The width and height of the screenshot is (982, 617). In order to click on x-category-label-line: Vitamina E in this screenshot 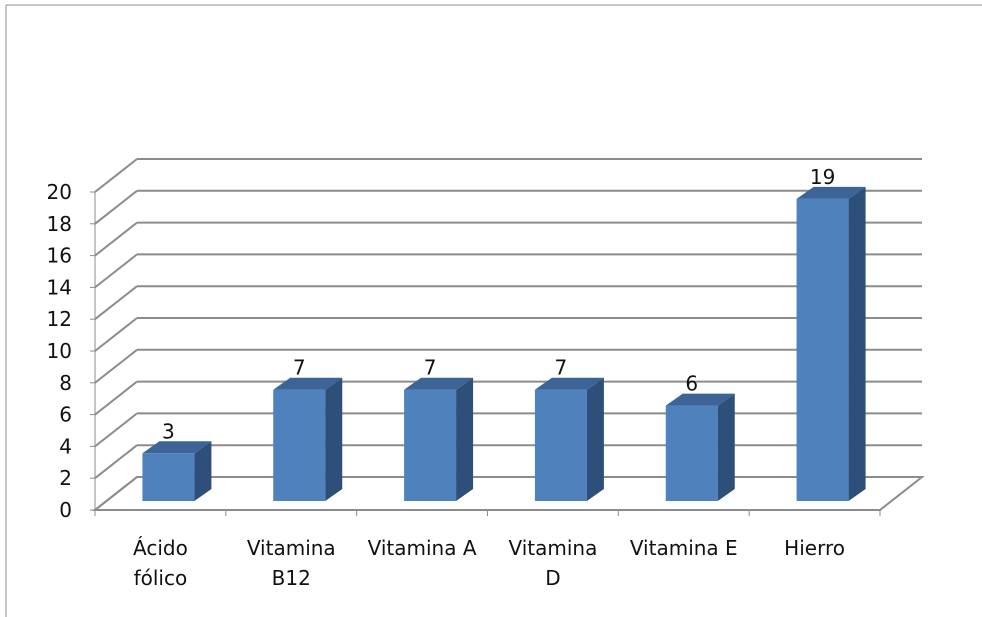, I will do `click(684, 548)`.